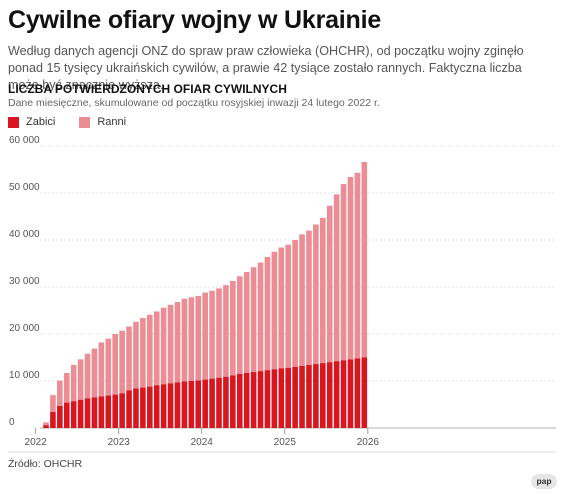  I want to click on x-tick-label: 2026, so click(368, 442).